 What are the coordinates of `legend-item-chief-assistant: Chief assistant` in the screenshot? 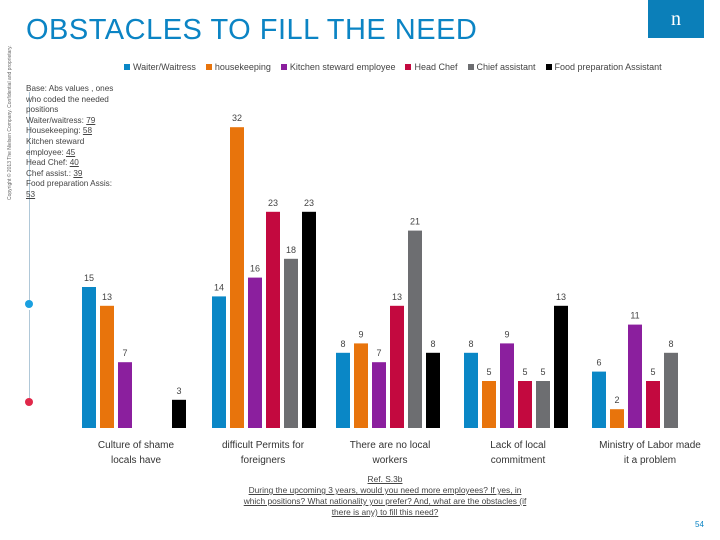 It's located at (501, 67).